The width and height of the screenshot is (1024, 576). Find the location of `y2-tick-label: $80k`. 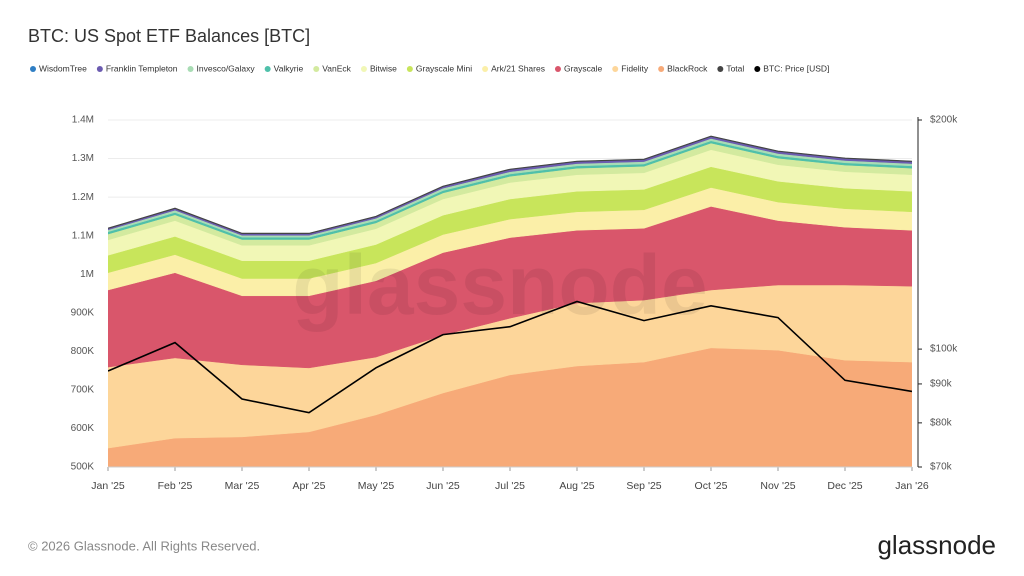

y2-tick-label: $80k is located at coordinates (941, 423).